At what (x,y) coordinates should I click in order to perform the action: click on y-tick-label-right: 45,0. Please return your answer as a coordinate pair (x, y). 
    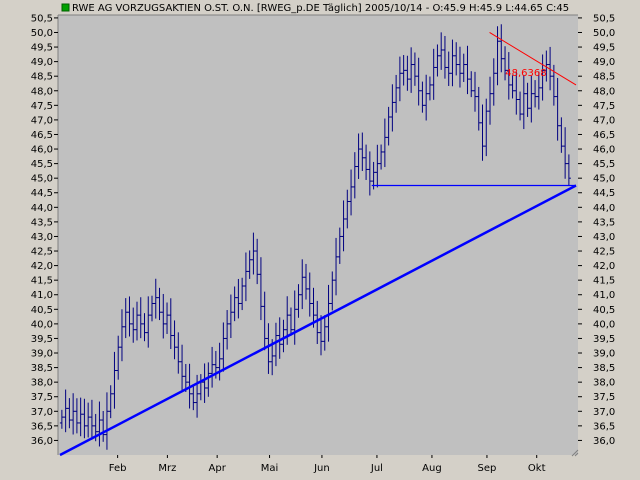
    Looking at the image, I should click on (604, 179).